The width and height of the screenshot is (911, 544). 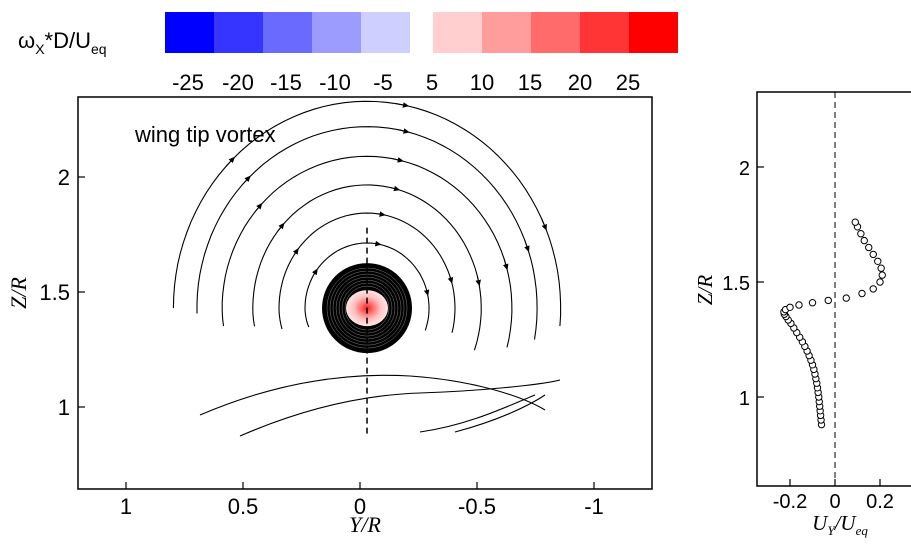 What do you see at coordinates (833, 323) in the screenshot?
I see `velocity-profile-points` at bounding box center [833, 323].